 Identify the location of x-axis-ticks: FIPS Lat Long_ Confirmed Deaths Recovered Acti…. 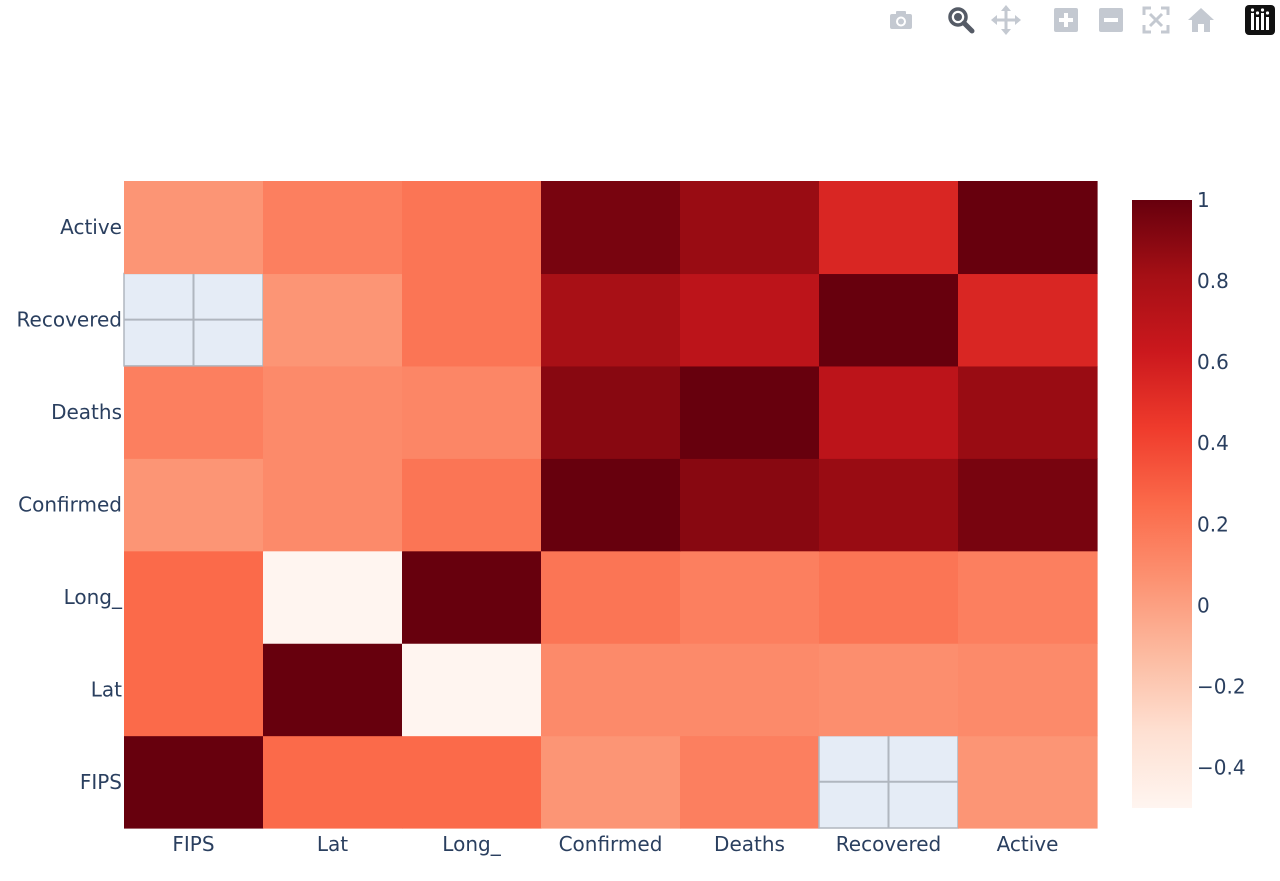
(615, 844).